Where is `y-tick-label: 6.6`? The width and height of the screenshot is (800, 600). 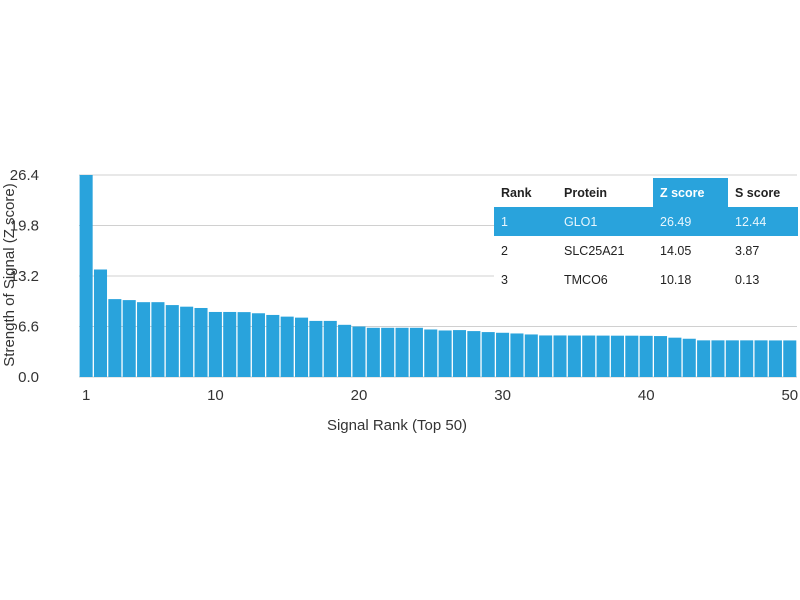 y-tick-label: 6.6 is located at coordinates (28, 327).